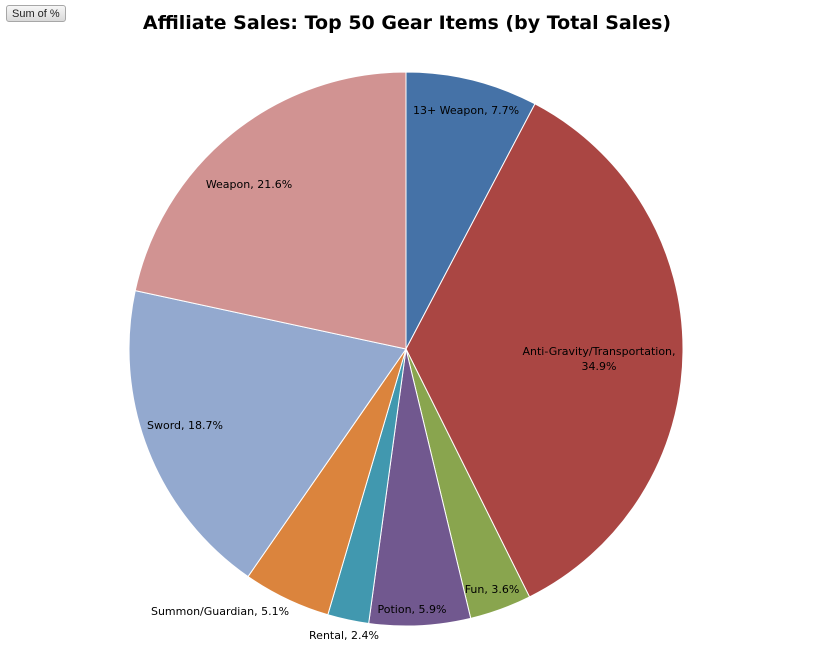 This screenshot has height=651, width=814. Describe the element at coordinates (36, 13) in the screenshot. I see `sum-of-percent-field-button: Sum of %` at that location.